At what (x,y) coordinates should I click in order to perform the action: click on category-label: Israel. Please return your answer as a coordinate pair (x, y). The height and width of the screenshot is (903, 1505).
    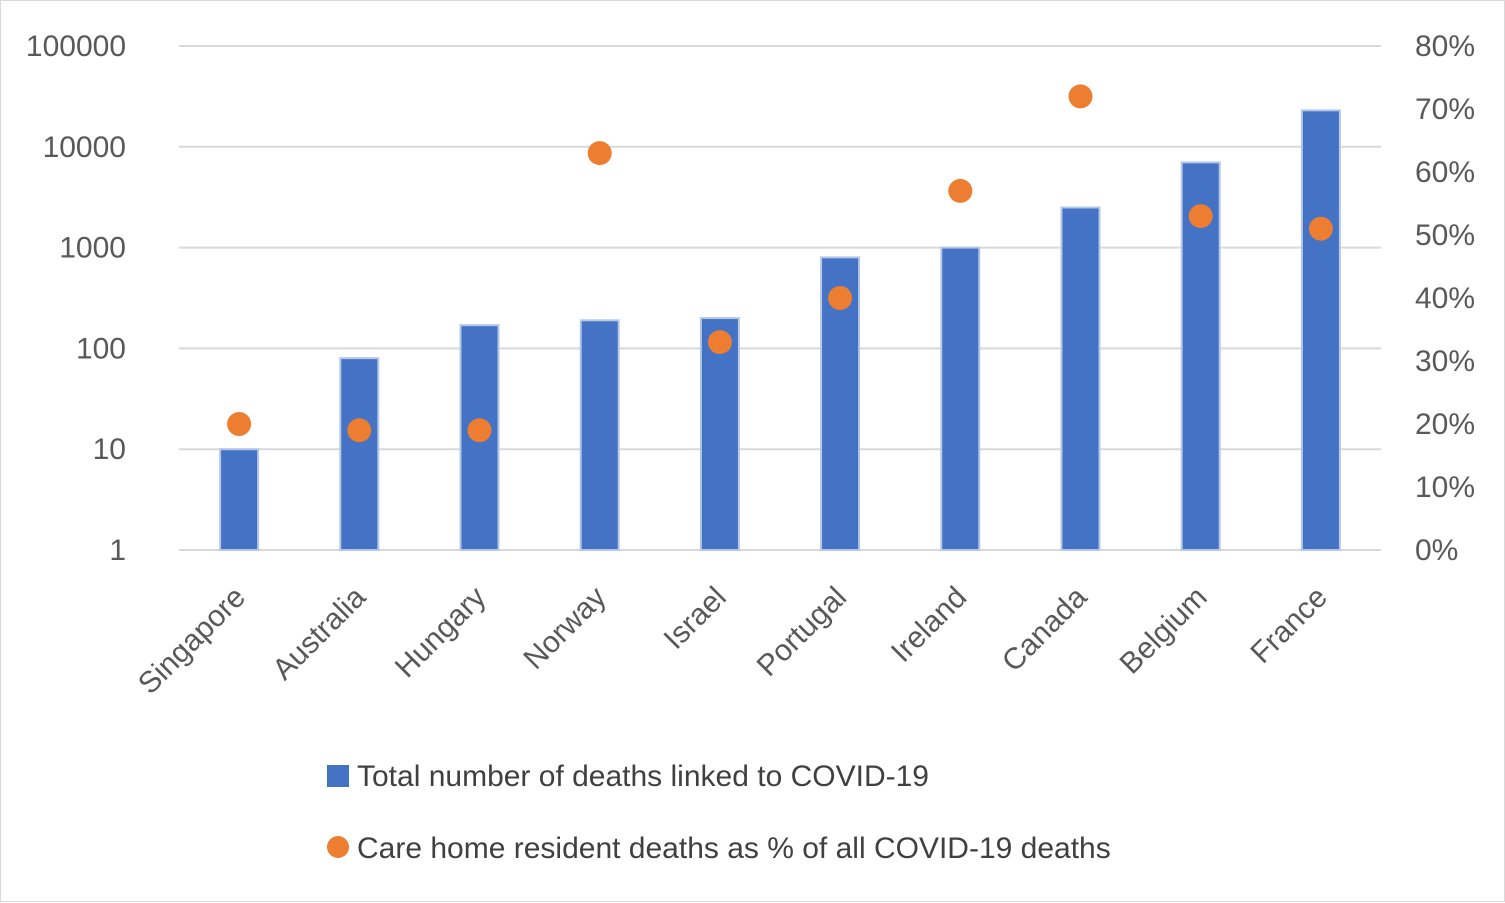
    Looking at the image, I should click on (695, 618).